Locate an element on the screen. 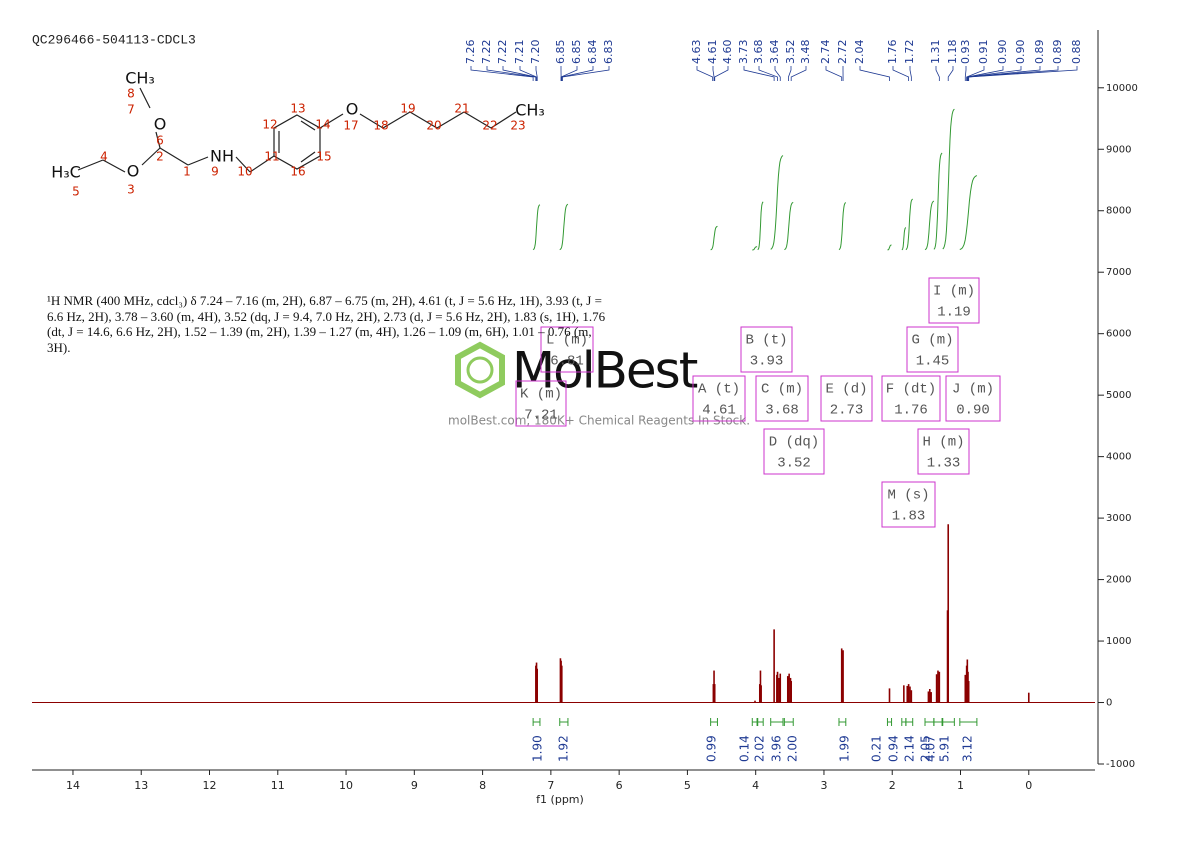  atom-label: CH₃ is located at coordinates (530, 110).